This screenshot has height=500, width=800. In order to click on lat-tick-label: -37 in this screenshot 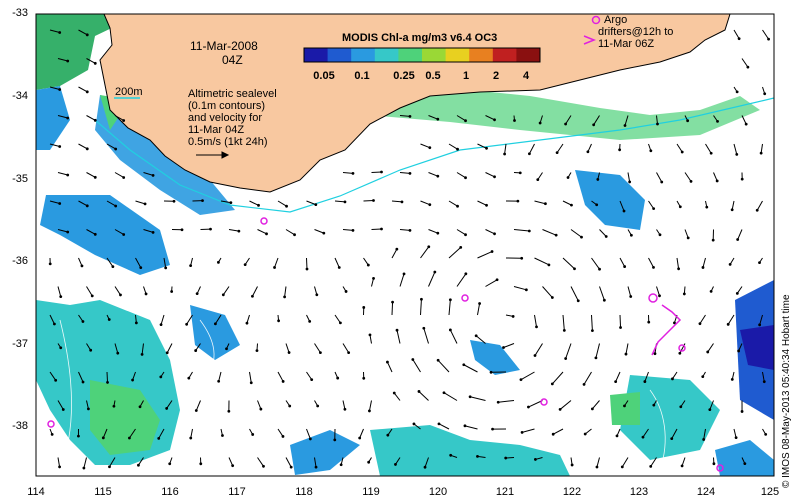, I will do `click(20, 344)`.